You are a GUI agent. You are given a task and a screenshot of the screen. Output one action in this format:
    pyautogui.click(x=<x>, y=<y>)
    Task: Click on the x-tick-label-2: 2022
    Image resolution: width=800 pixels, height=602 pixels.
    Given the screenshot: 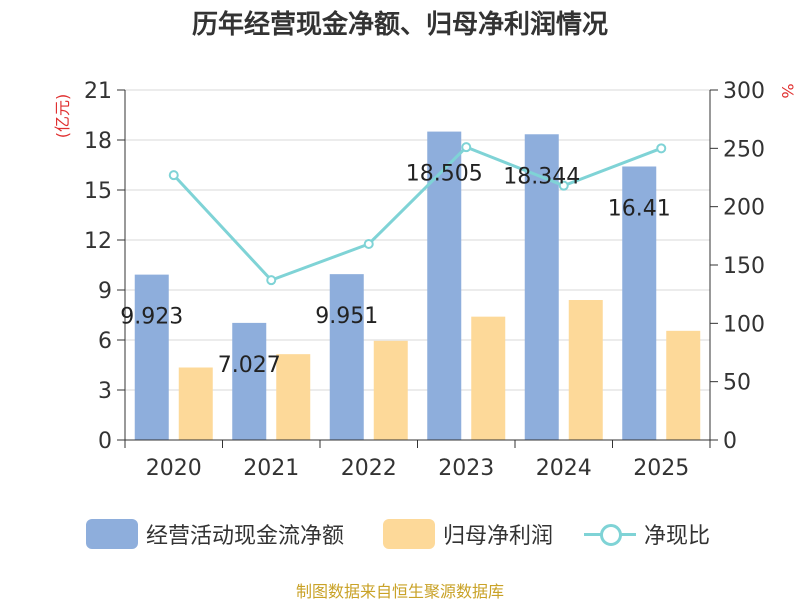 What is the action you would take?
    pyautogui.click(x=369, y=468)
    